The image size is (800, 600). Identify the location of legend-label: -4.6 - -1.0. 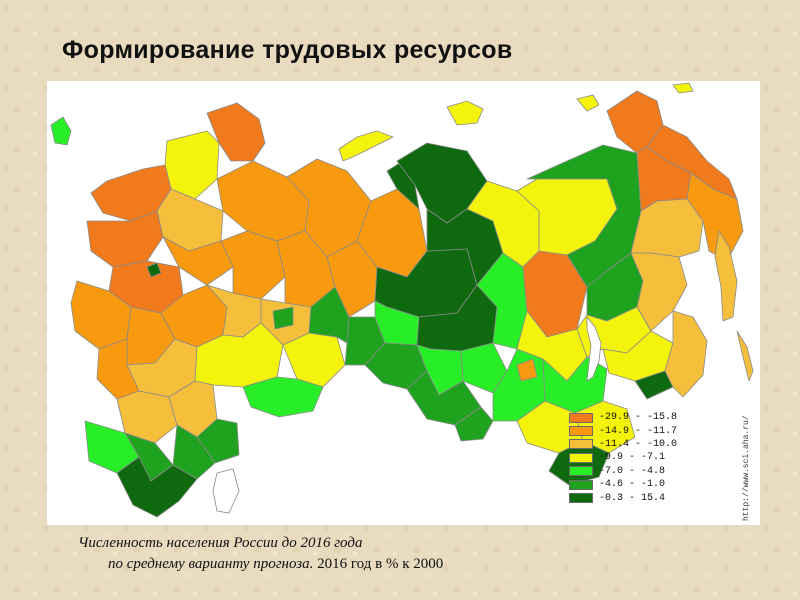
(632, 485).